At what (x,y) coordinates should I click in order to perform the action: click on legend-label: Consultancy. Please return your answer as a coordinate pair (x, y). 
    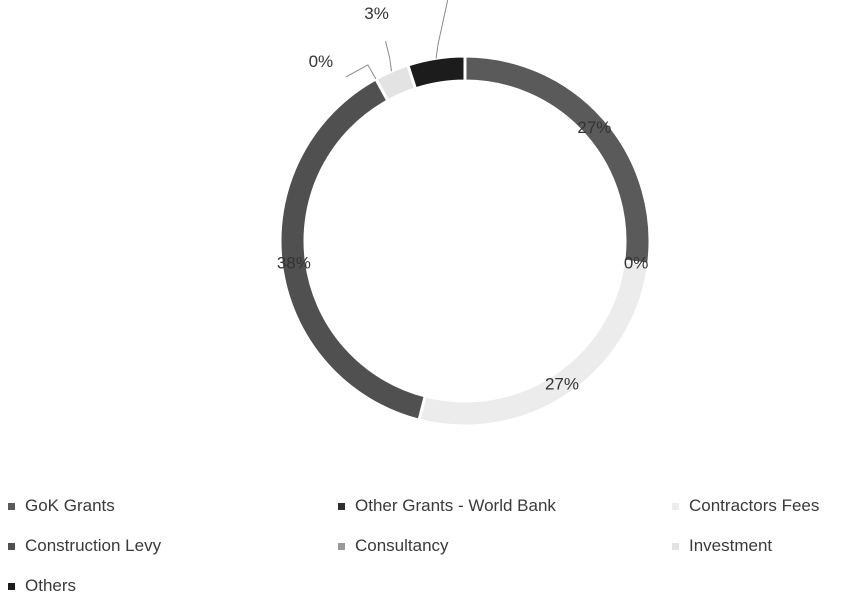
    Looking at the image, I should click on (402, 545).